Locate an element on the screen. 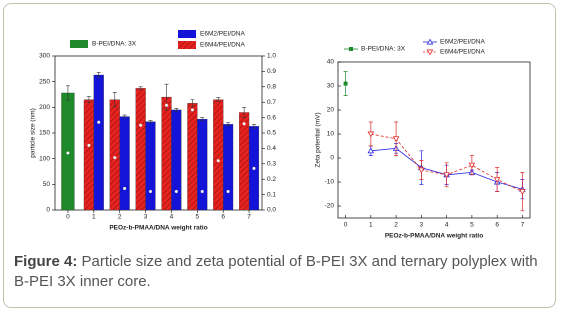 This screenshot has height=313, width=561. y-tick-label: -10 is located at coordinates (330, 182).